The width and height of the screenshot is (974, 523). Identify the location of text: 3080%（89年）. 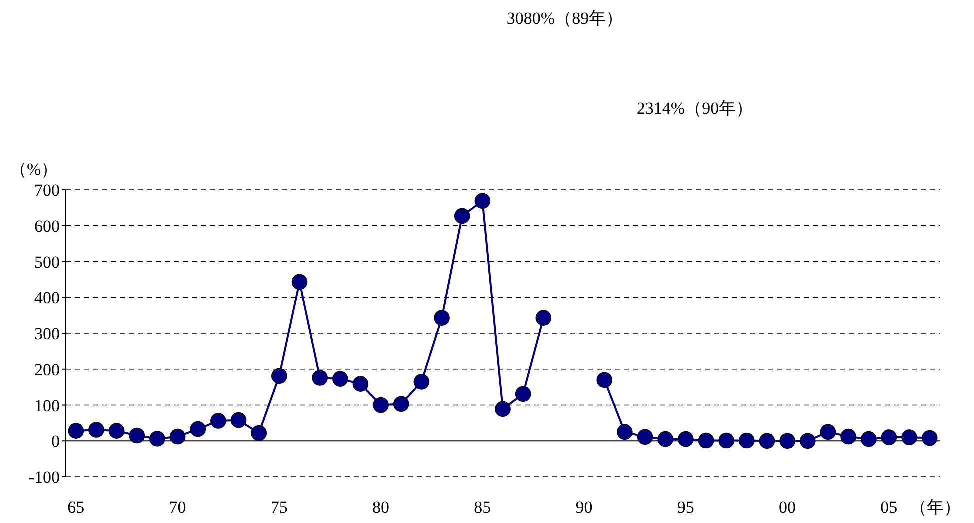
(565, 18).